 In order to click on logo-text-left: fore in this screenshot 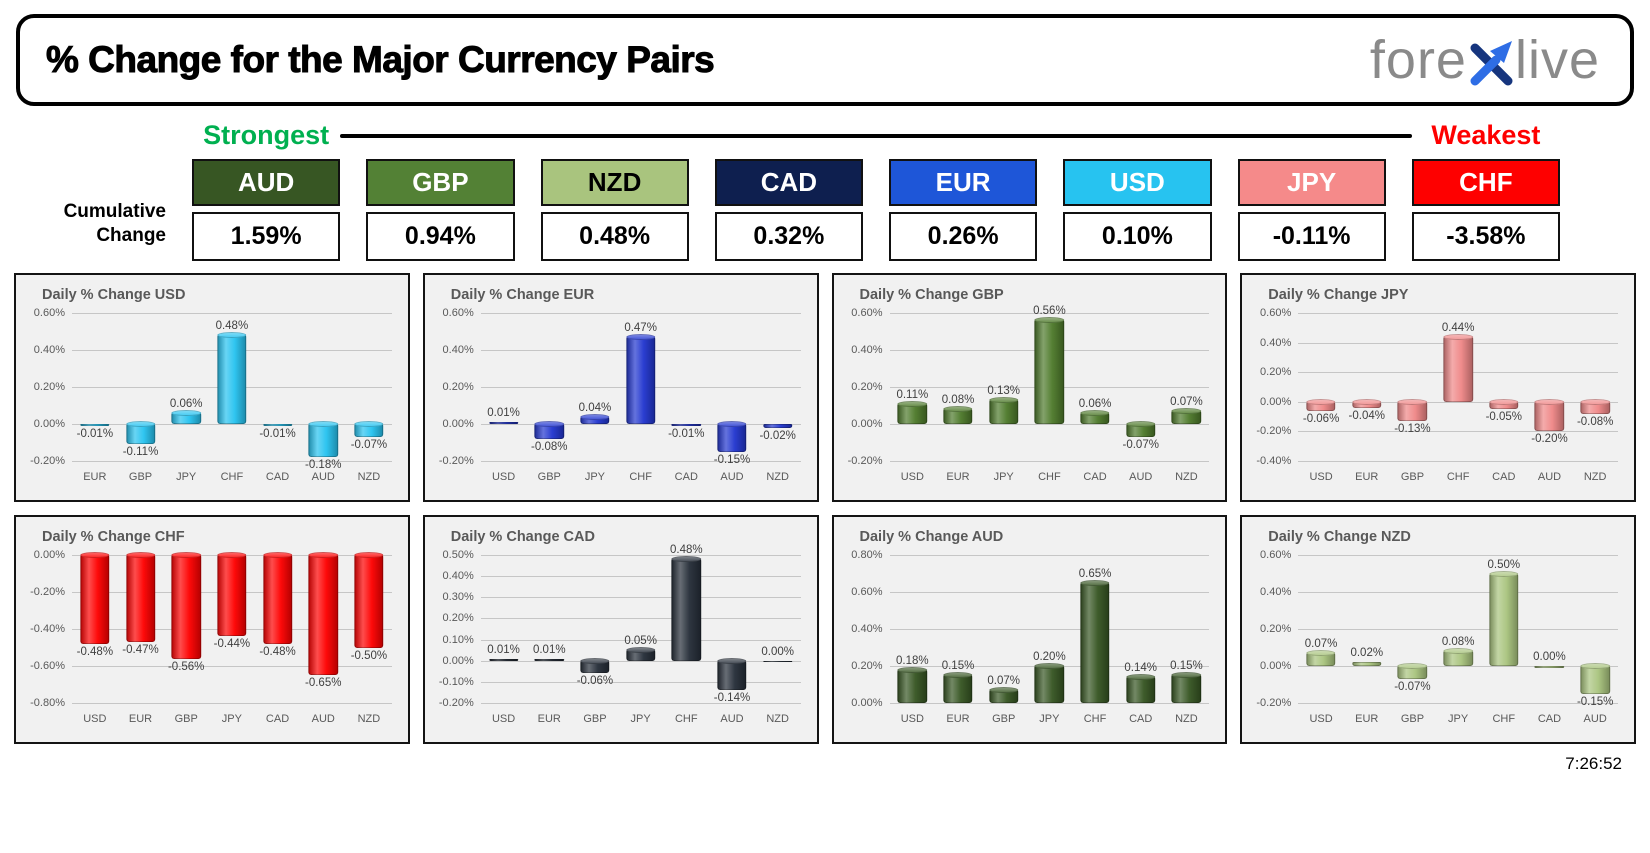, I will do `click(1418, 60)`.